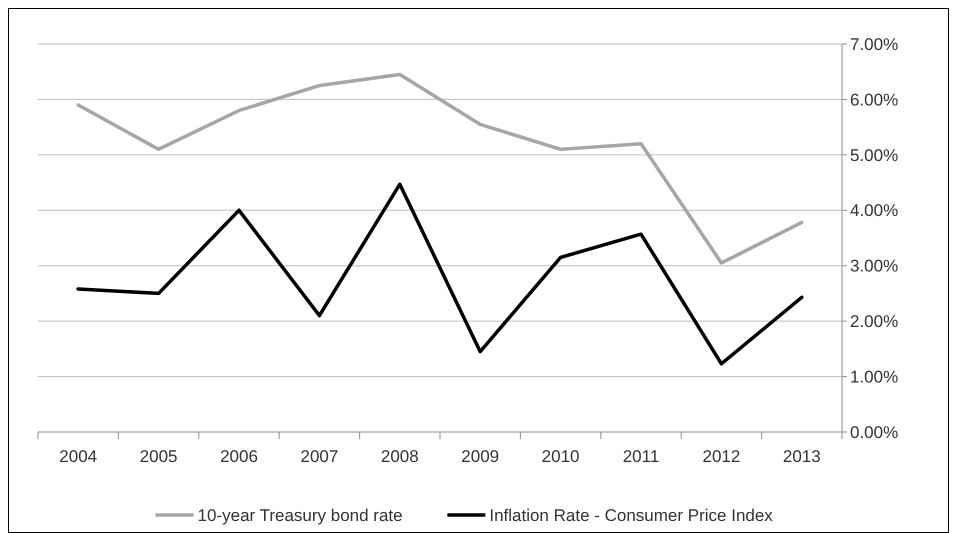 This screenshot has height=533, width=957. What do you see at coordinates (159, 456) in the screenshot?
I see `x-tick-label: 2005` at bounding box center [159, 456].